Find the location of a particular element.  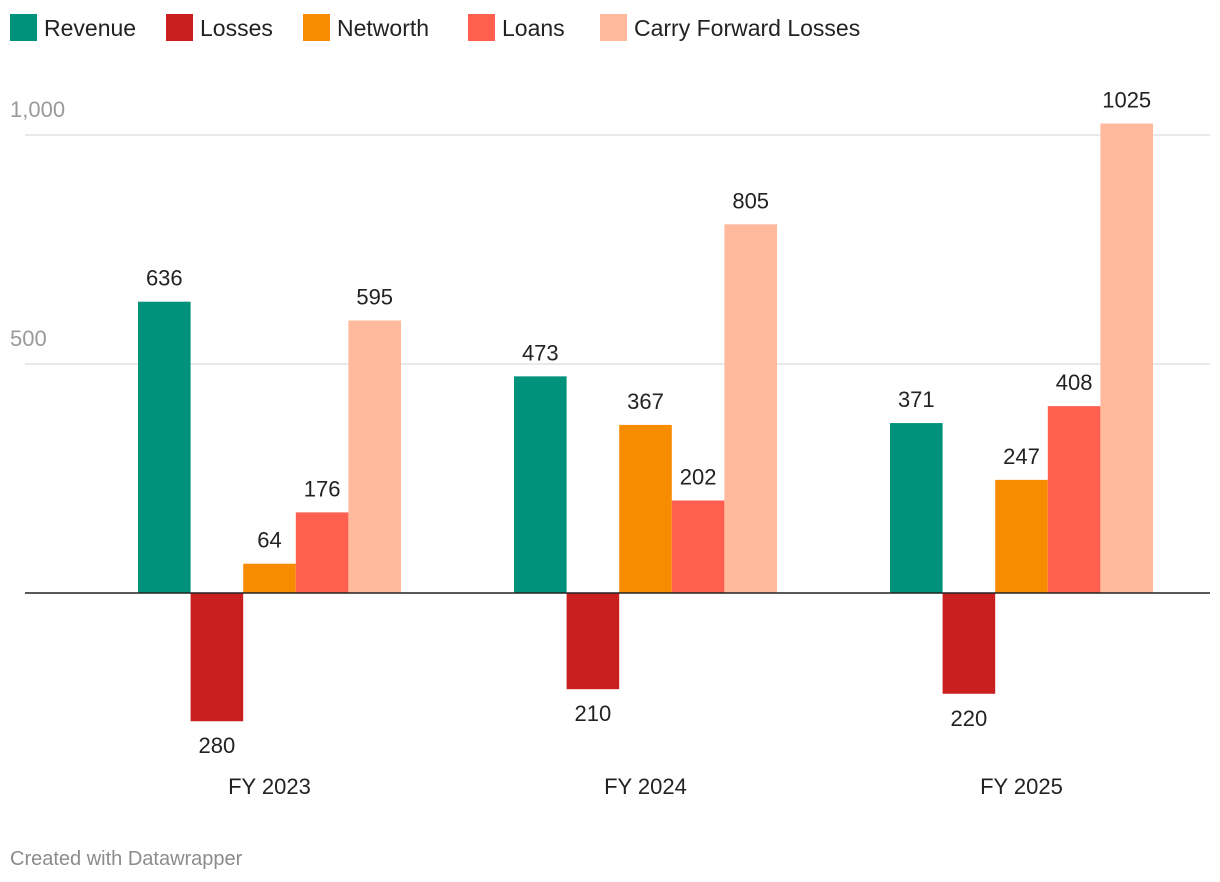

credit-text: Created with Datawrapper is located at coordinates (126, 859).